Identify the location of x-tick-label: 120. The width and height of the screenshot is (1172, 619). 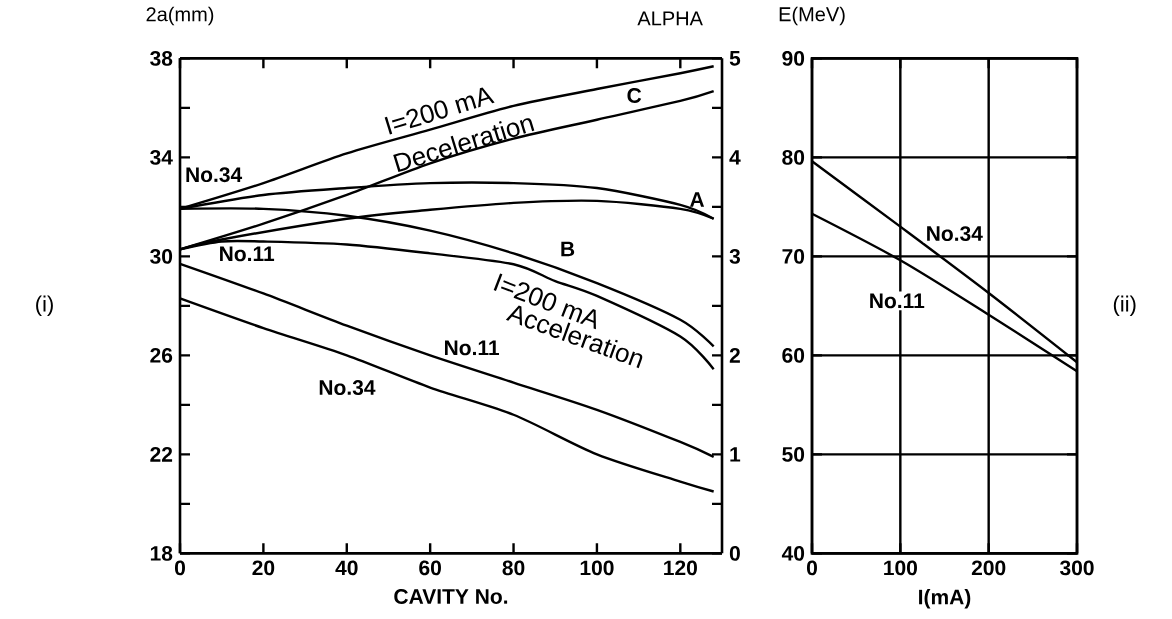
(680, 568).